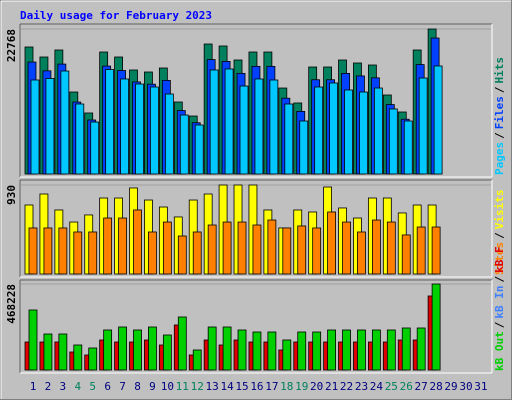 The width and height of the screenshot is (512, 400). What do you see at coordinates (122, 386) in the screenshot?
I see `x-tick-label: 7` at bounding box center [122, 386].